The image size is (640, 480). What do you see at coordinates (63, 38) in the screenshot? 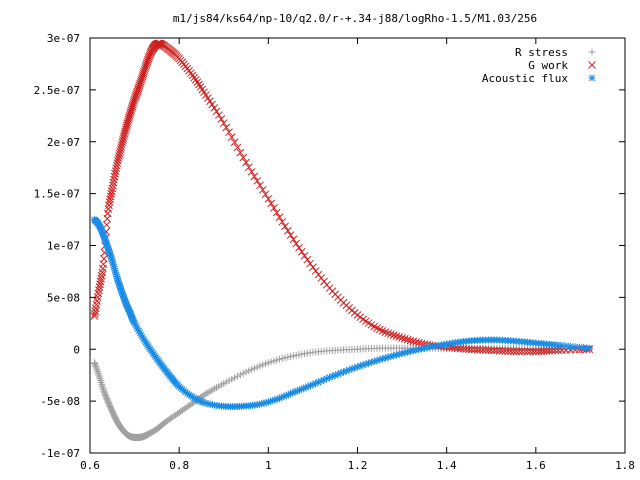
I see `y-tick-label: 3e-07` at bounding box center [63, 38].